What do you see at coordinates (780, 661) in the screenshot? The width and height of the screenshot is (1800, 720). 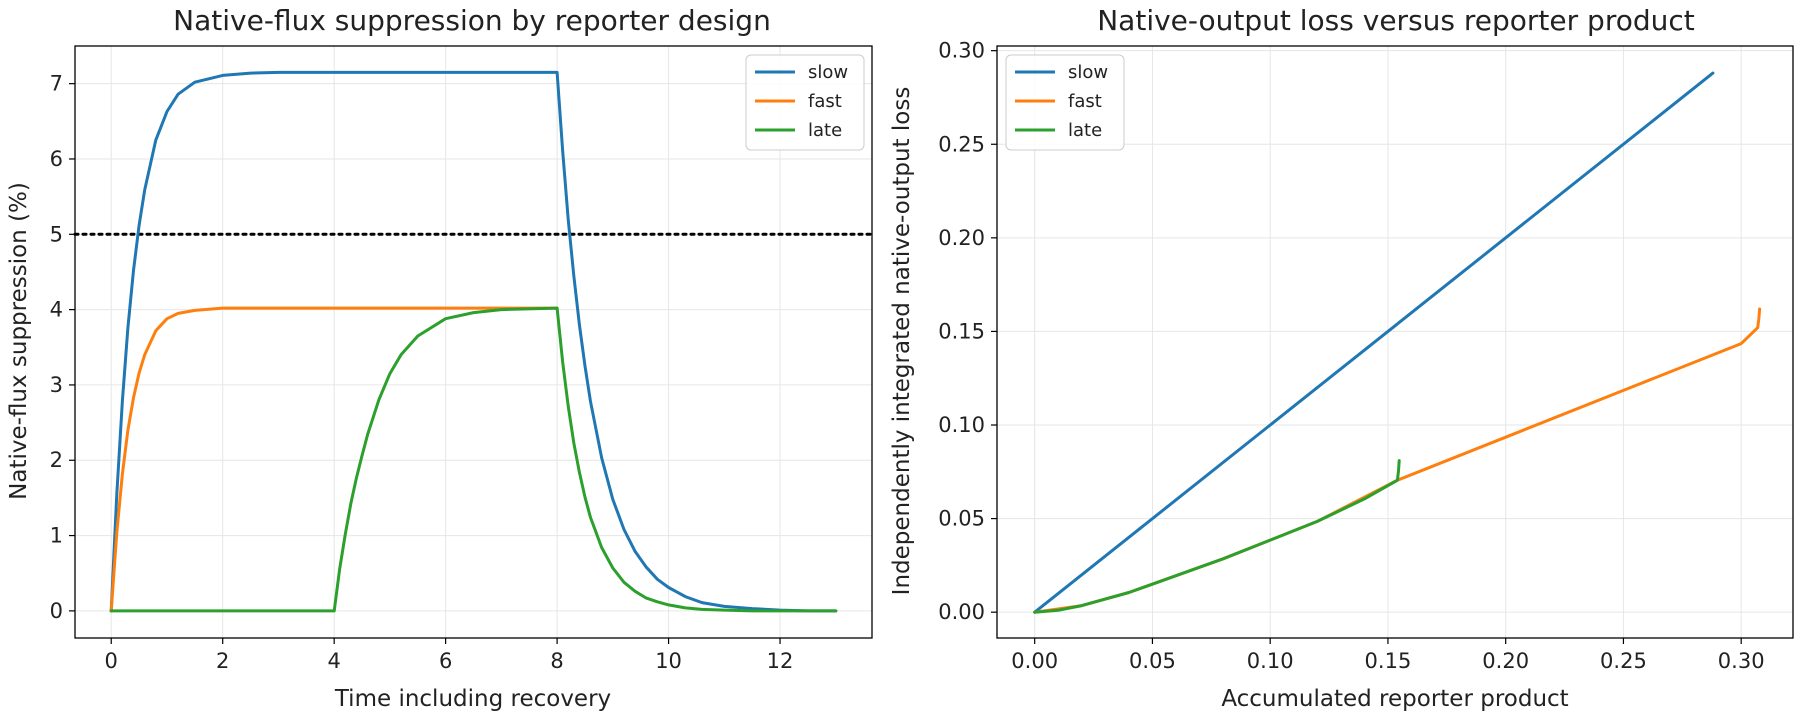 I see `x-tick-label: 12` at bounding box center [780, 661].